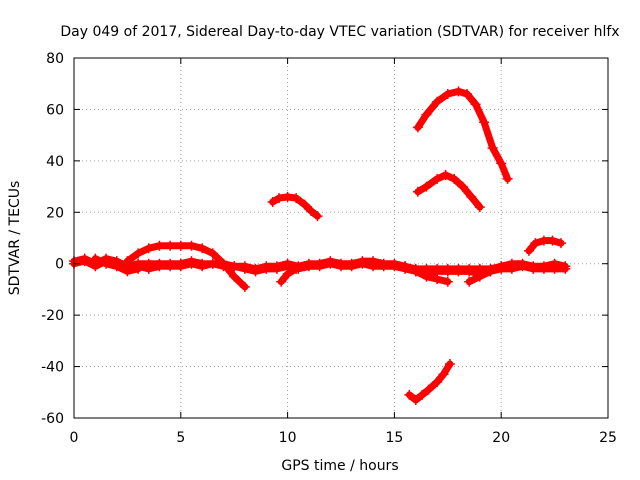 This screenshot has height=480, width=640. I want to click on series-dip-19h, so click(485, 274).